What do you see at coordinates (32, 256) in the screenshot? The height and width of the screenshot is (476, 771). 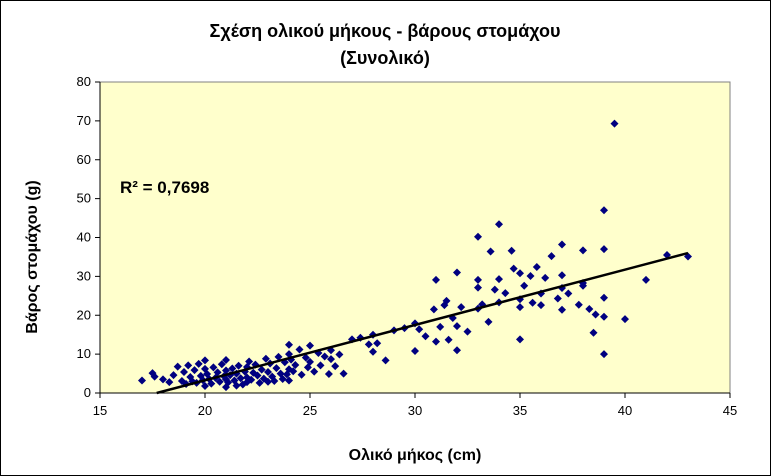 I see `y-axis-title: Βάρος στομάχου (g)` at bounding box center [32, 256].